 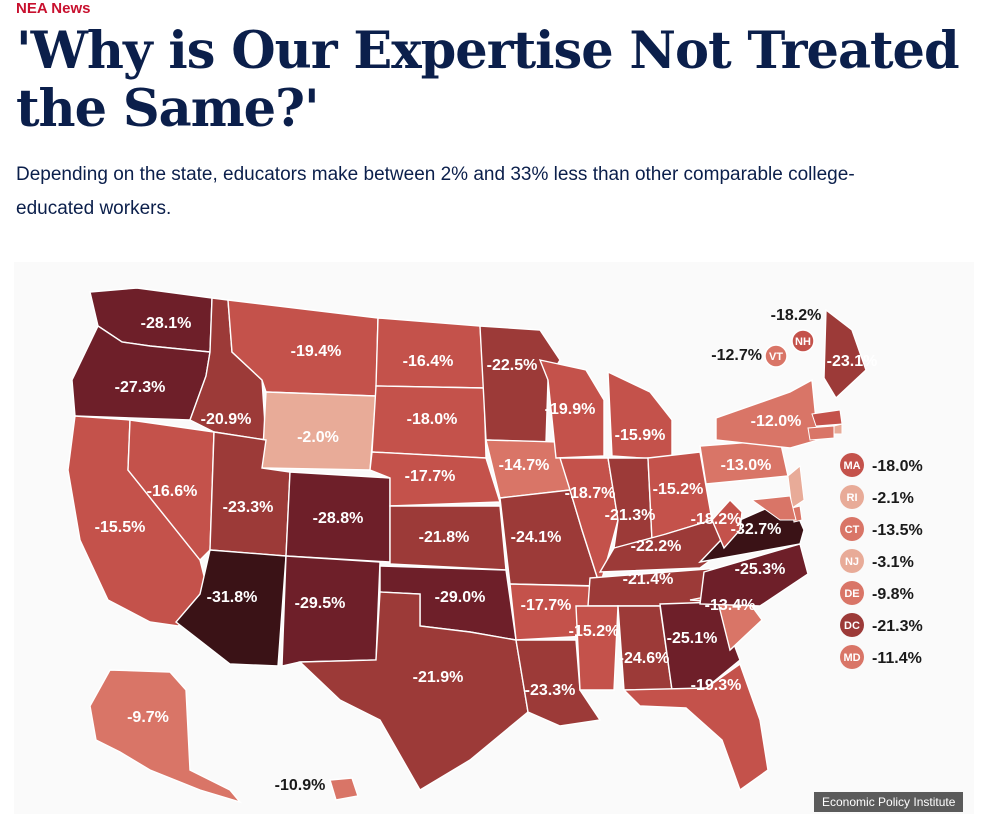 I want to click on state-value-wi: -19.9%, so click(x=570, y=409).